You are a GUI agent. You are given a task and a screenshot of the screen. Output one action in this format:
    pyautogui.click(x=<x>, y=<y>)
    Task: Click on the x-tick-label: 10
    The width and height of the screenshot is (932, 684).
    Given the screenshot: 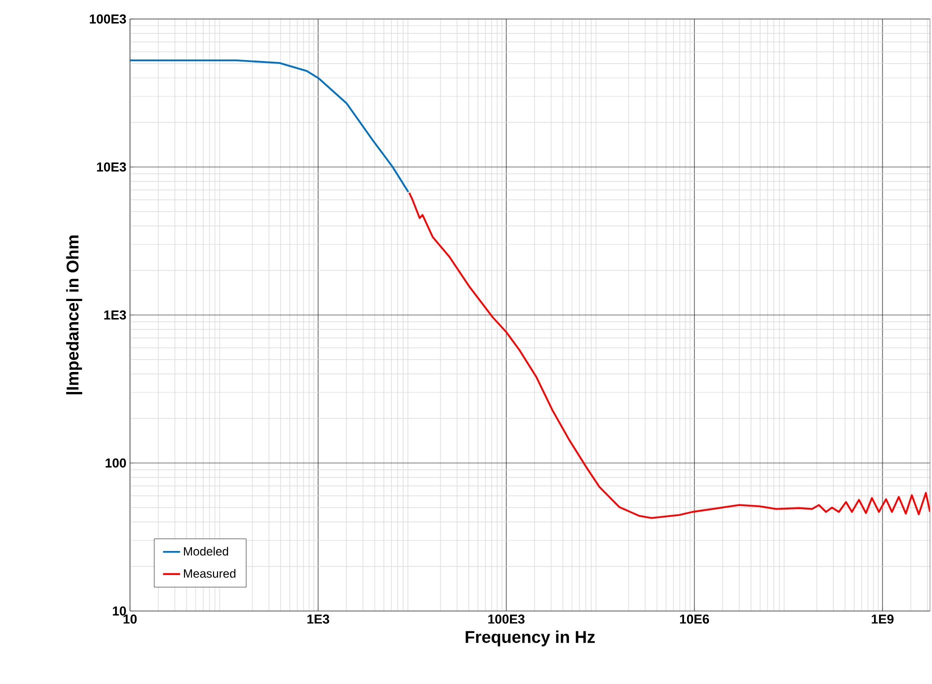 What is the action you would take?
    pyautogui.click(x=130, y=619)
    